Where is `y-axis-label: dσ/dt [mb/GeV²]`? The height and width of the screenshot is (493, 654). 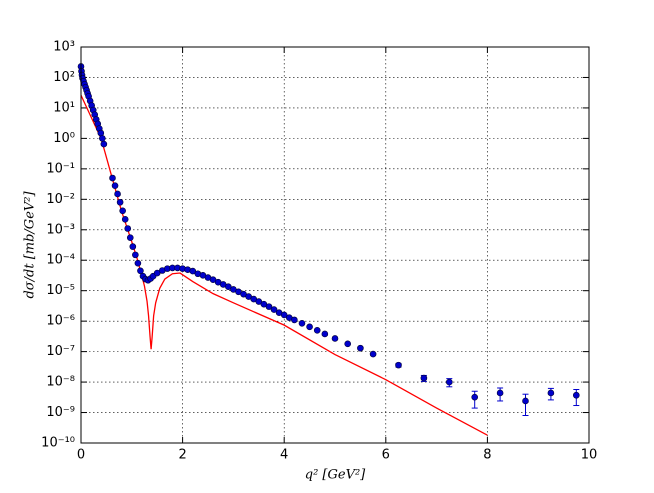 y-axis-label: dσ/dt [mb/GeV²] is located at coordinates (30, 245).